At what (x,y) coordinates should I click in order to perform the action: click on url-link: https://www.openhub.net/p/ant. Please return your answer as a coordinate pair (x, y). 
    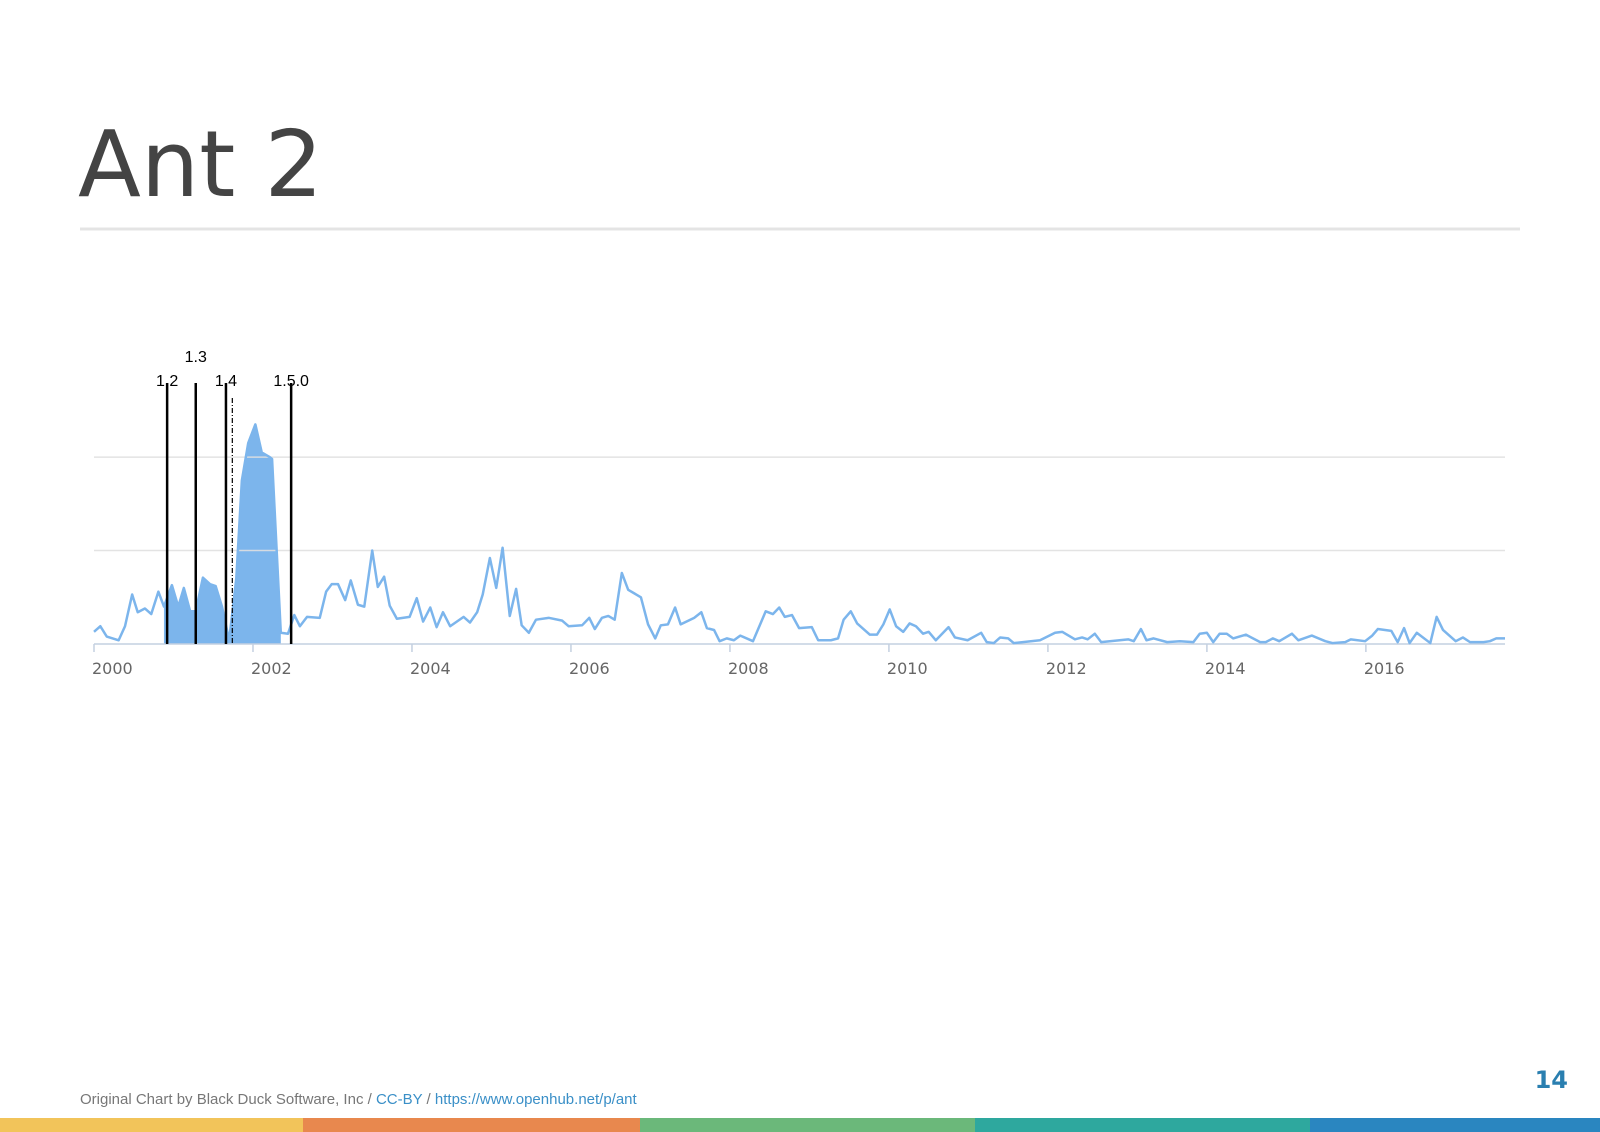
    Looking at the image, I should click on (536, 1099).